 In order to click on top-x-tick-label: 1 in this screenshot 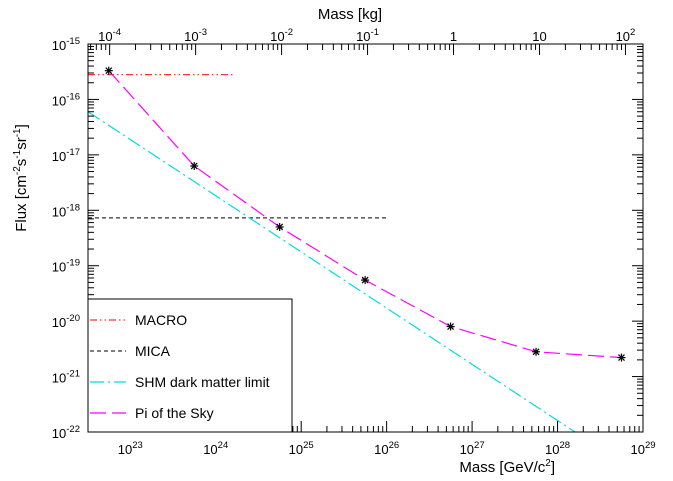, I will do `click(453, 36)`.